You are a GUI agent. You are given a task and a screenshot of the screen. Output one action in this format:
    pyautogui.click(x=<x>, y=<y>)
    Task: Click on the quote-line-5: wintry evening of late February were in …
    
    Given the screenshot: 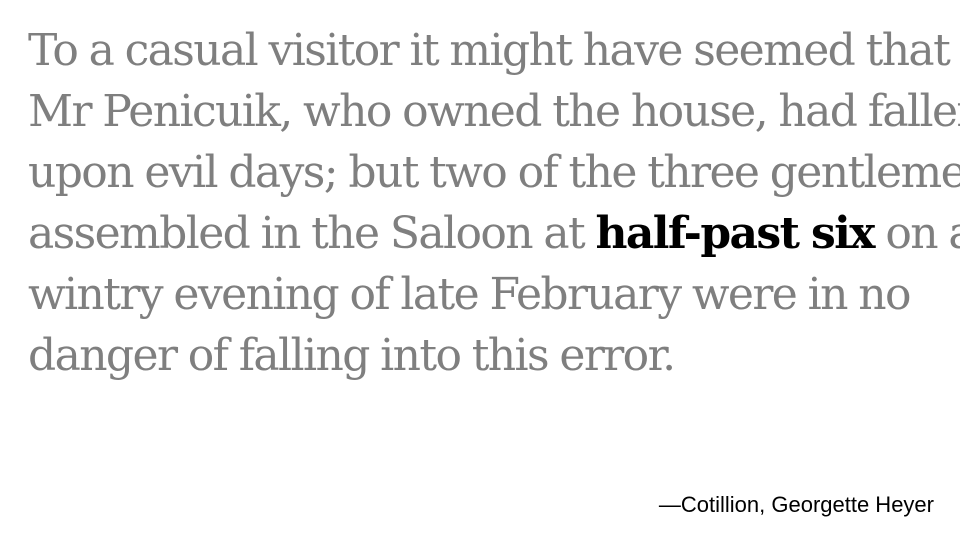 What is the action you would take?
    pyautogui.click(x=469, y=294)
    